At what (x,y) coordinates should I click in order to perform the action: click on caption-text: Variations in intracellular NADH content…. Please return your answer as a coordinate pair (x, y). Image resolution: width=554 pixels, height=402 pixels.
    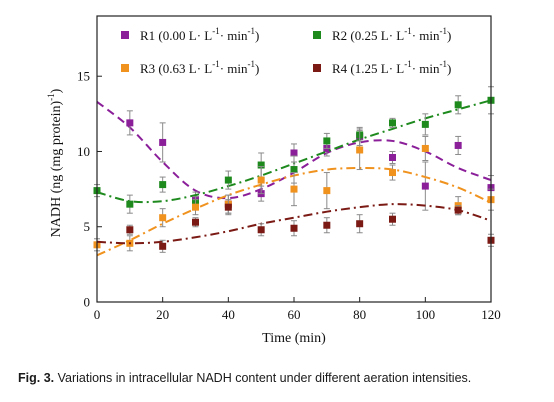
    Looking at the image, I should click on (263, 378).